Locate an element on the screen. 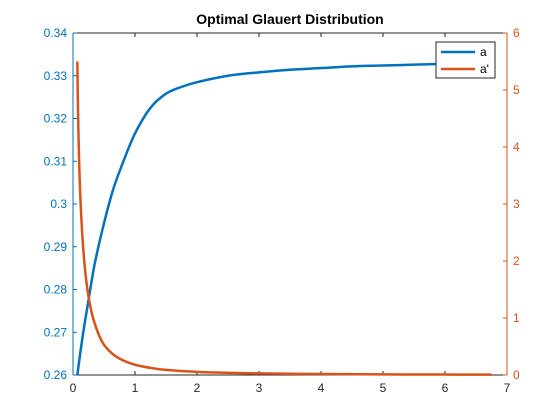 The width and height of the screenshot is (560, 420). y-left-tick-label: 0.28 is located at coordinates (56, 290).